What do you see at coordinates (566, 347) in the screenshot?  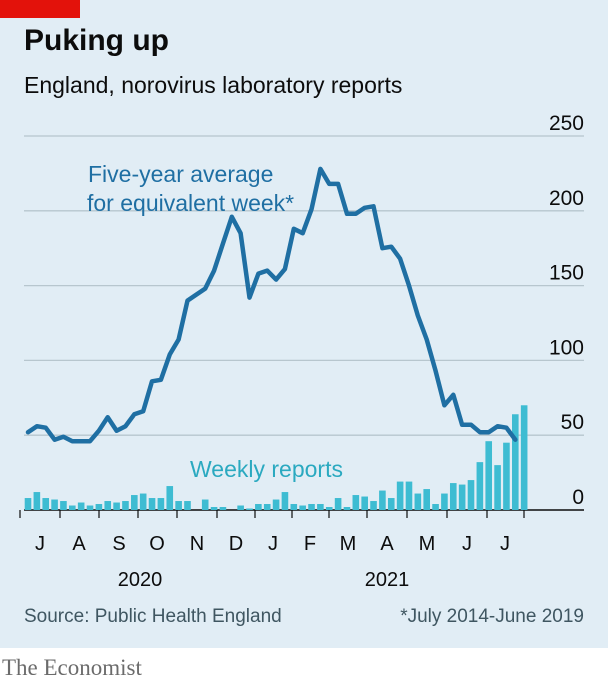 I see `y-tick-label: 100` at bounding box center [566, 347].